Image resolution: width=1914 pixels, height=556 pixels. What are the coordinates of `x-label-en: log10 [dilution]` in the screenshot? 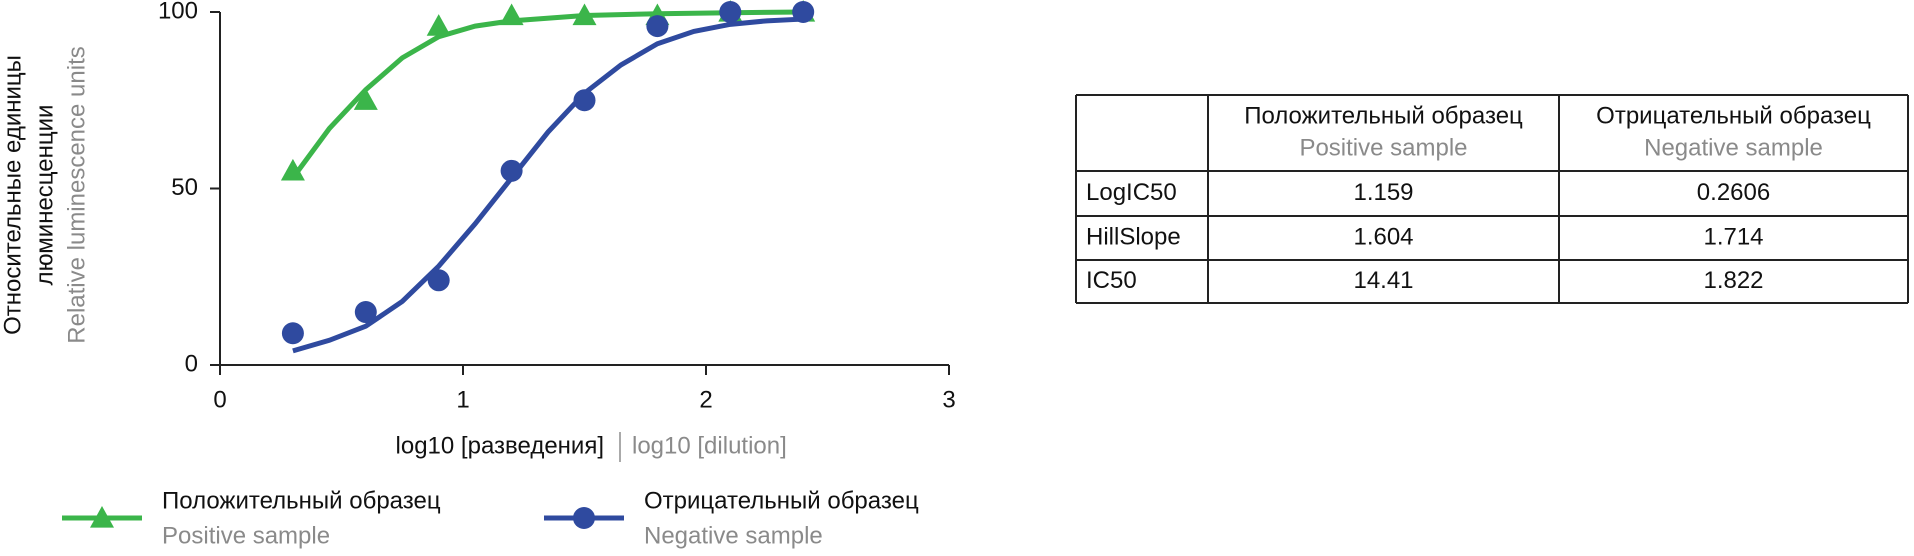 It's located at (709, 445).